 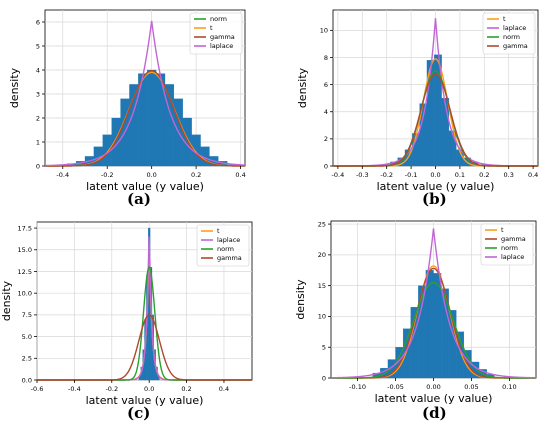 What do you see at coordinates (300, 299) in the screenshot?
I see `y-axis-label-d: density` at bounding box center [300, 299].